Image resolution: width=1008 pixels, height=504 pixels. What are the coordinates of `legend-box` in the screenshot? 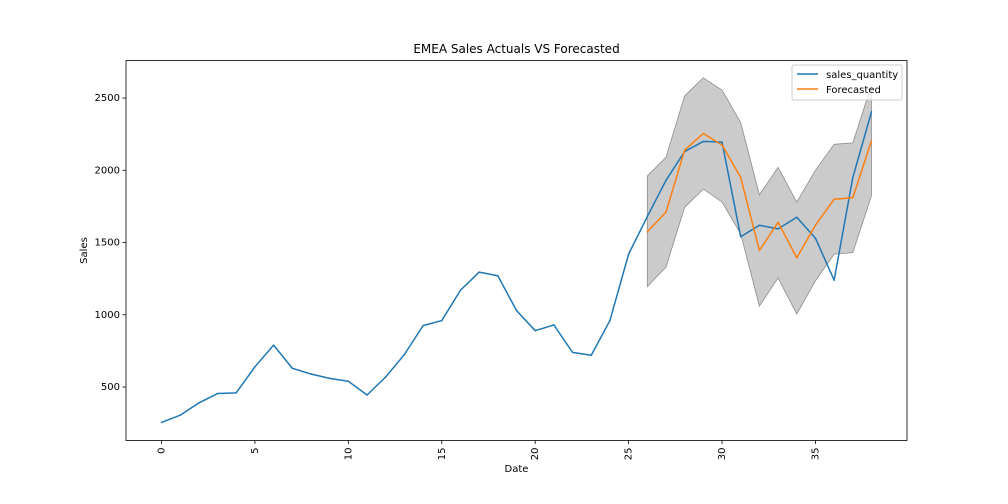 It's located at (847, 82).